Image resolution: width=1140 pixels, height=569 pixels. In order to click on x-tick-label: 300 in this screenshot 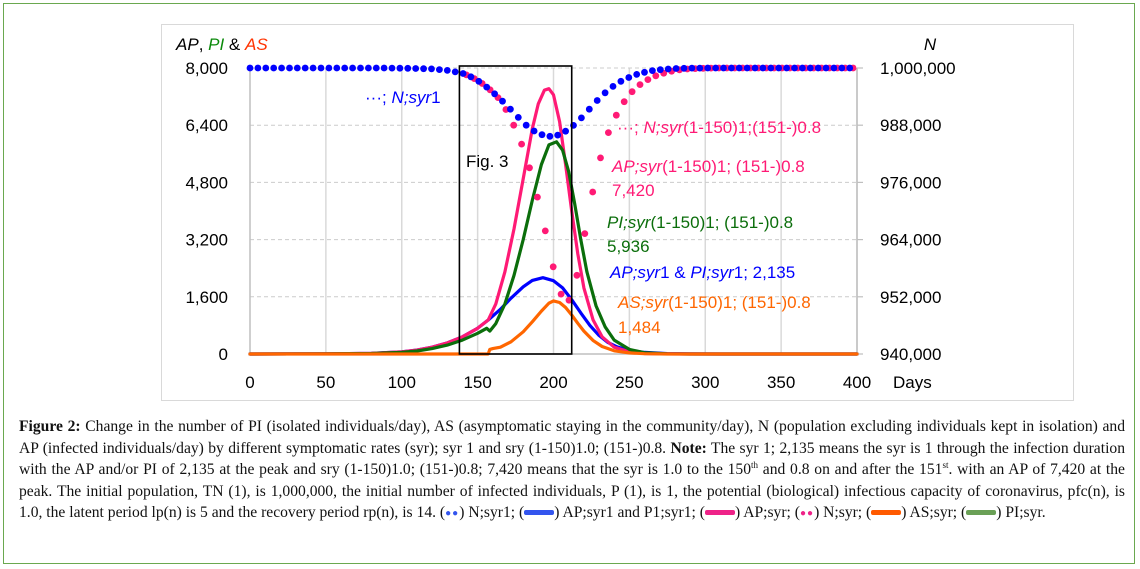, I will do `click(705, 382)`.